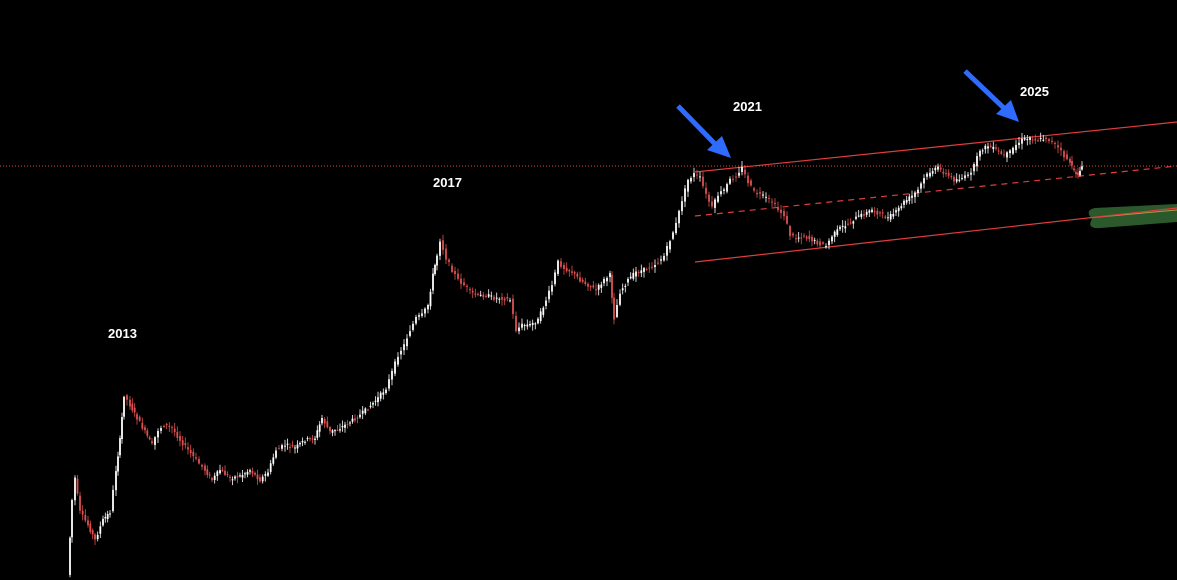  What do you see at coordinates (703, 131) in the screenshot?
I see `arrow-icon-2021` at bounding box center [703, 131].